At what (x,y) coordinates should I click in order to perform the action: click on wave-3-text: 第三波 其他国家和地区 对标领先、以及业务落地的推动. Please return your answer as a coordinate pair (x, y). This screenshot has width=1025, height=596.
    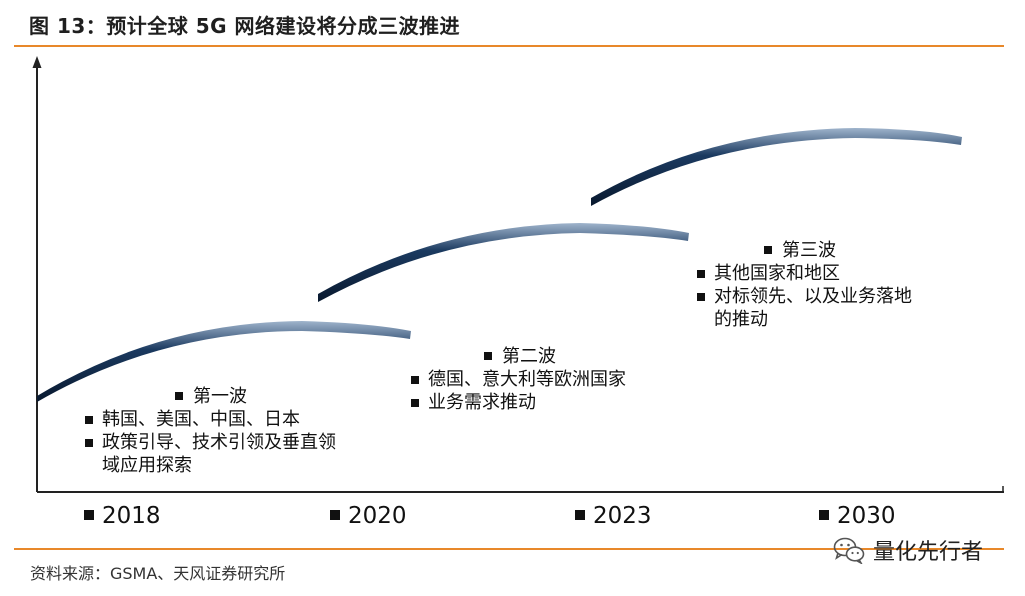
    Looking at the image, I should click on (804, 285).